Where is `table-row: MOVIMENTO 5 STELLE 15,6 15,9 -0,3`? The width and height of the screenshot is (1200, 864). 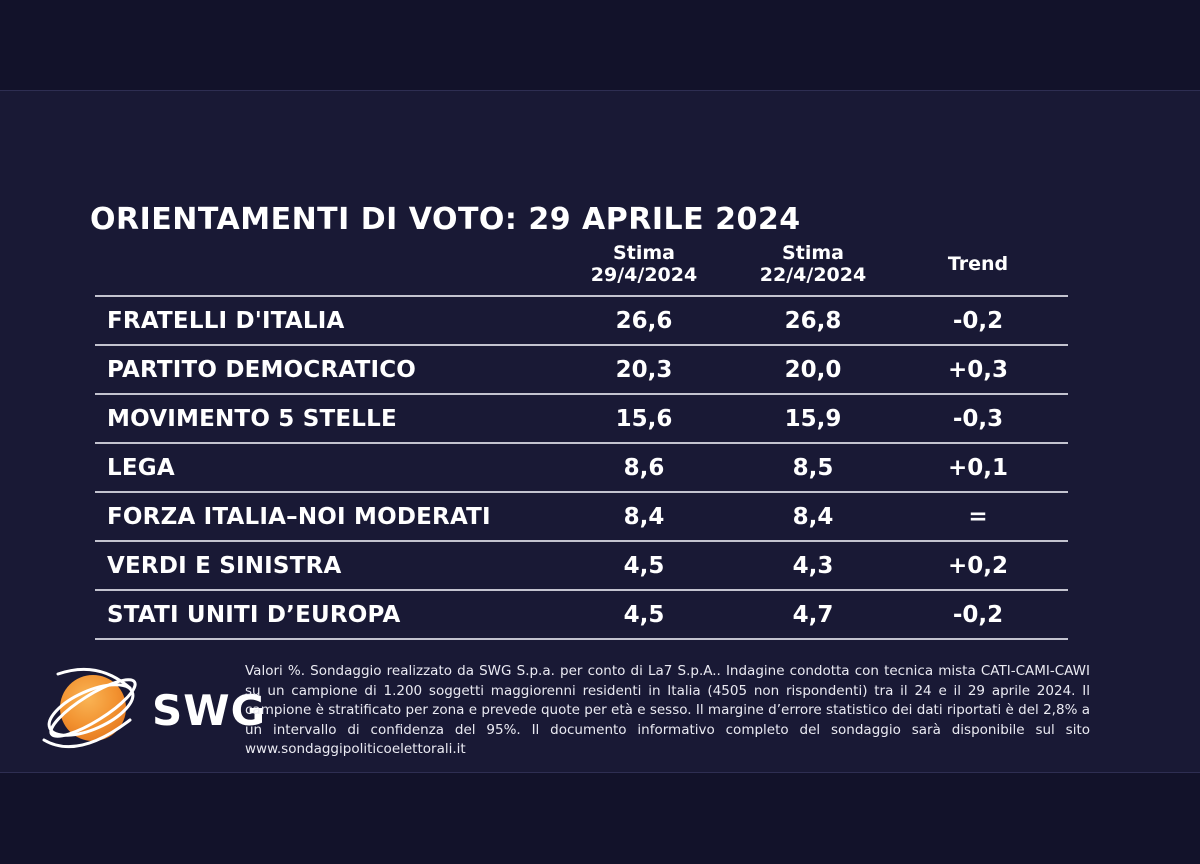
table-row: MOVIMENTO 5 STELLE 15,6 15,9 -0,3 is located at coordinates (581, 417).